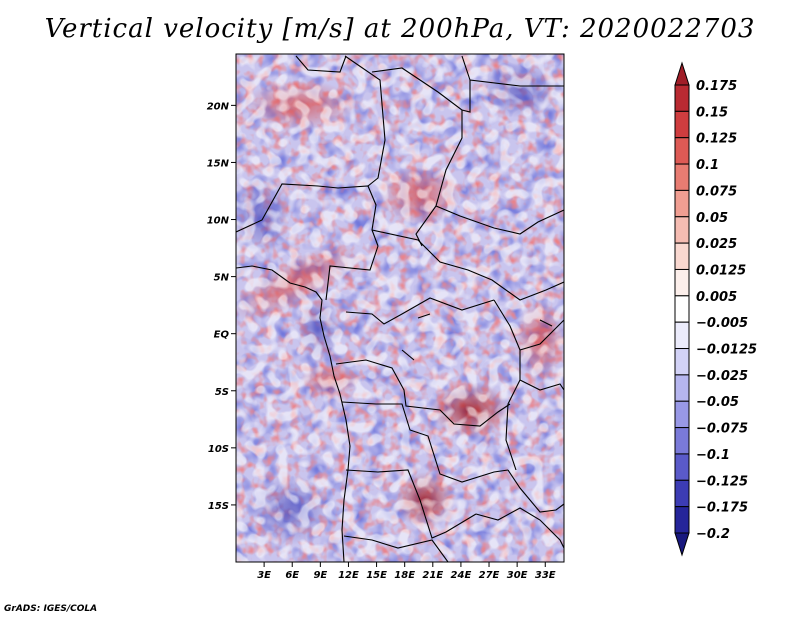 The image size is (800, 618). Describe the element at coordinates (218, 506) in the screenshot. I see `y-tick-label: 15S` at that location.